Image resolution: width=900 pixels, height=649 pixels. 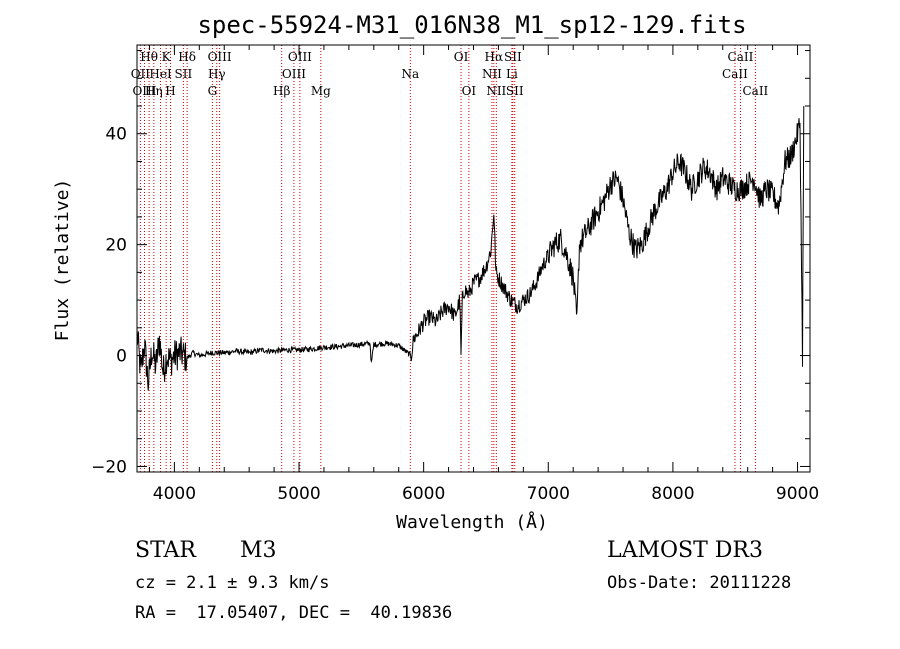 What do you see at coordinates (217, 74) in the screenshot?
I see `line-label: Hγ` at bounding box center [217, 74].